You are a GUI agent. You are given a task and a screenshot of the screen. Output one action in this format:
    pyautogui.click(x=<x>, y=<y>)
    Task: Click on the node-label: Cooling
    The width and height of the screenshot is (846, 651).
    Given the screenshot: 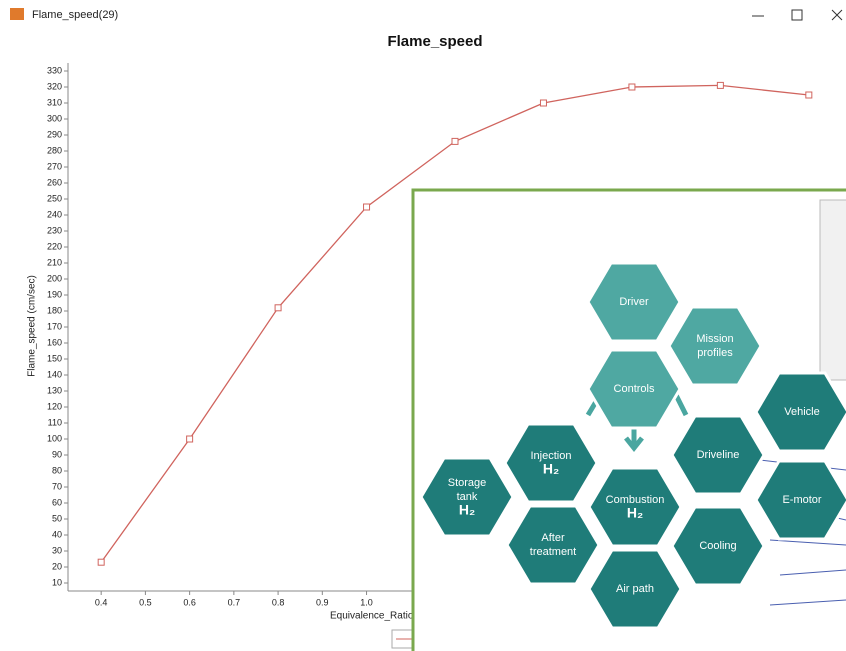 What is the action you would take?
    pyautogui.click(x=717, y=546)
    